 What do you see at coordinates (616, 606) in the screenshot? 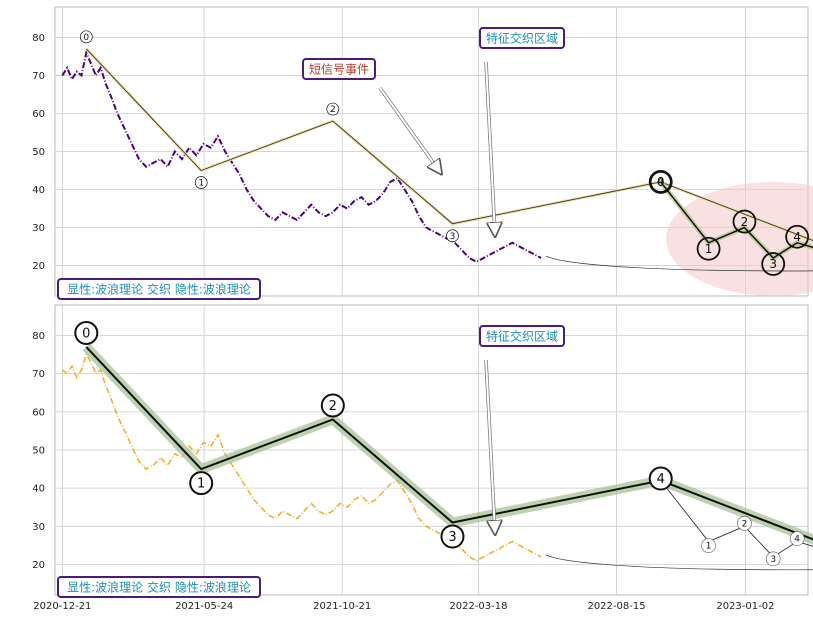
I see `x-tick-label: 2022-08-15` at bounding box center [616, 606].